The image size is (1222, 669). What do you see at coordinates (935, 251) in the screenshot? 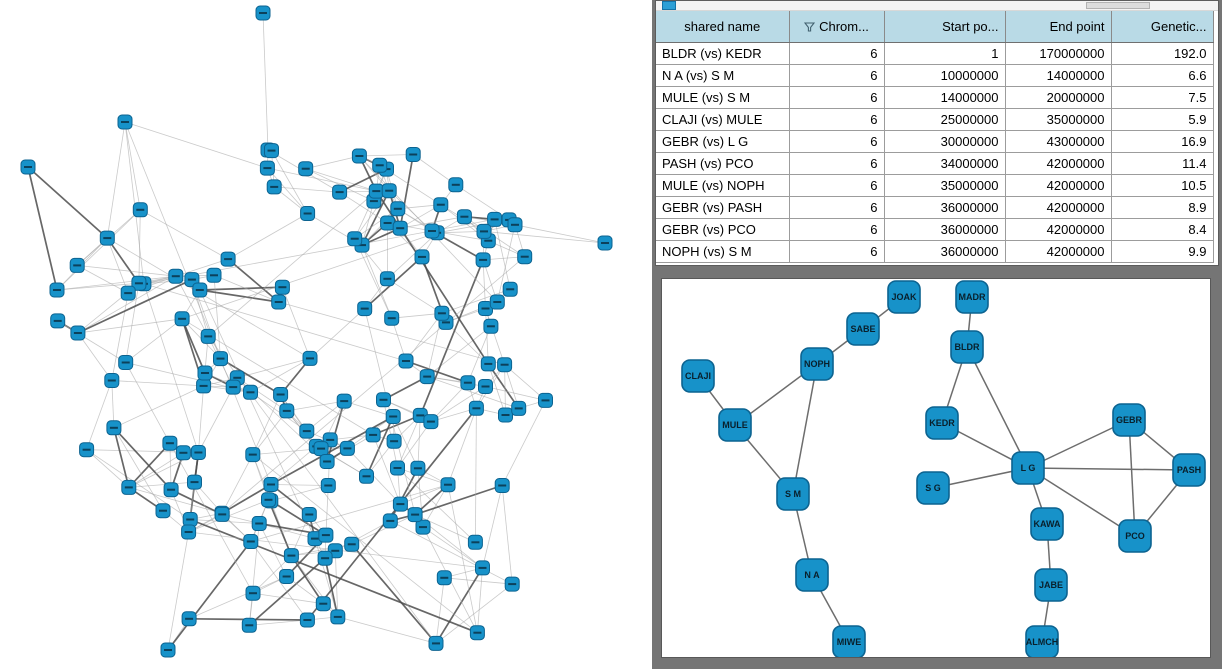
I see `table-row: NOPH (vs) S M 6 36000000 42000000 9.9` at bounding box center [935, 251].